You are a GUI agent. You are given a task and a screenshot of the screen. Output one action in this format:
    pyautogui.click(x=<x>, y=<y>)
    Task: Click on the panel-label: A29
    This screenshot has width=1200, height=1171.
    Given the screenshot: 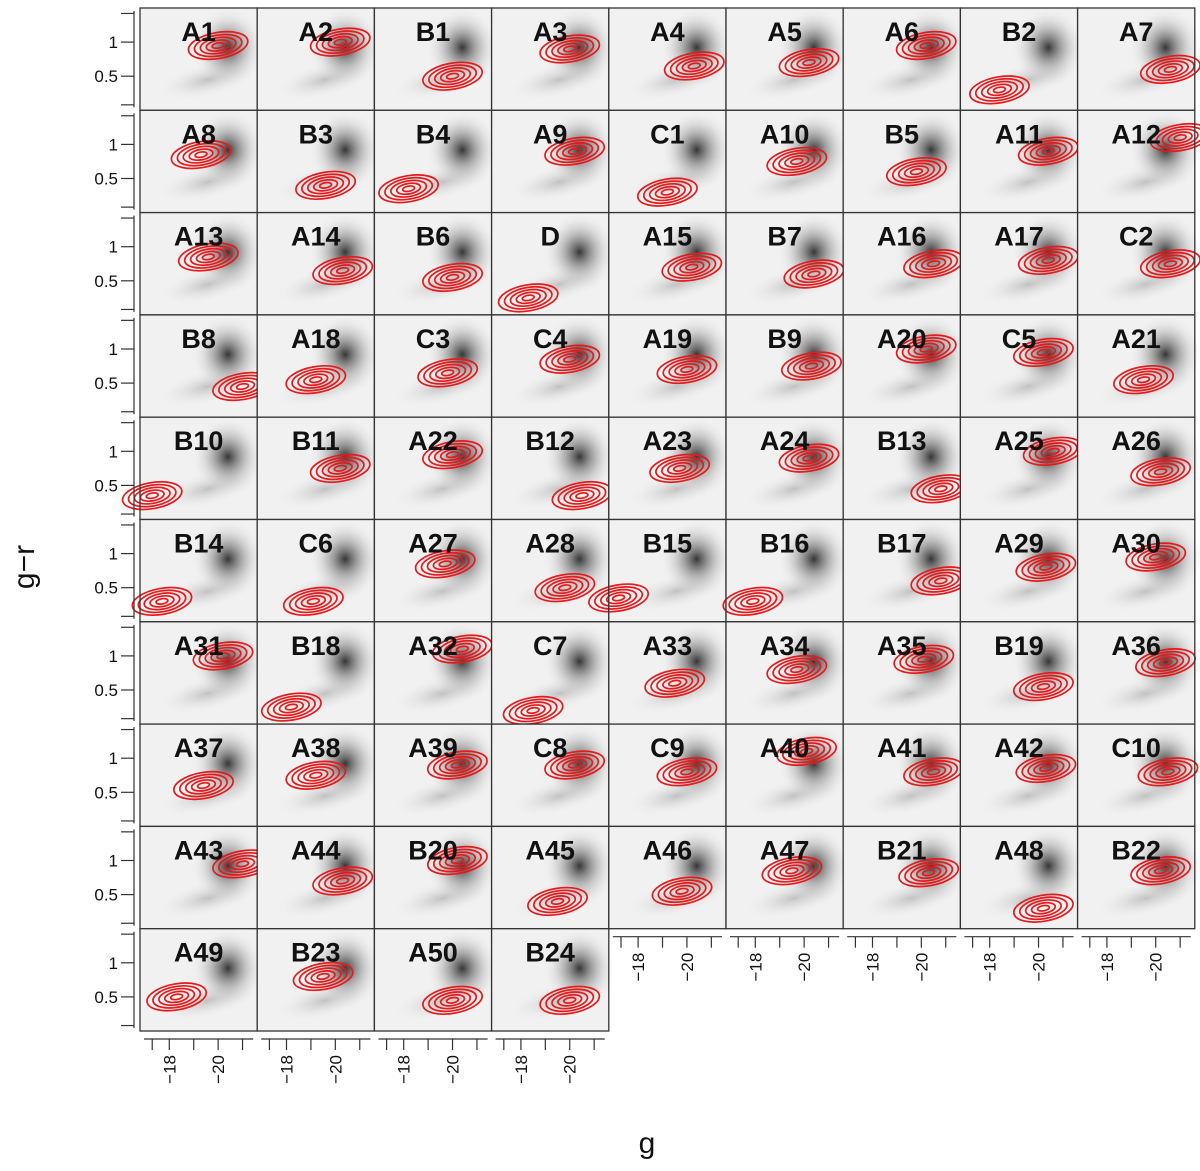 What is the action you would take?
    pyautogui.click(x=1019, y=544)
    